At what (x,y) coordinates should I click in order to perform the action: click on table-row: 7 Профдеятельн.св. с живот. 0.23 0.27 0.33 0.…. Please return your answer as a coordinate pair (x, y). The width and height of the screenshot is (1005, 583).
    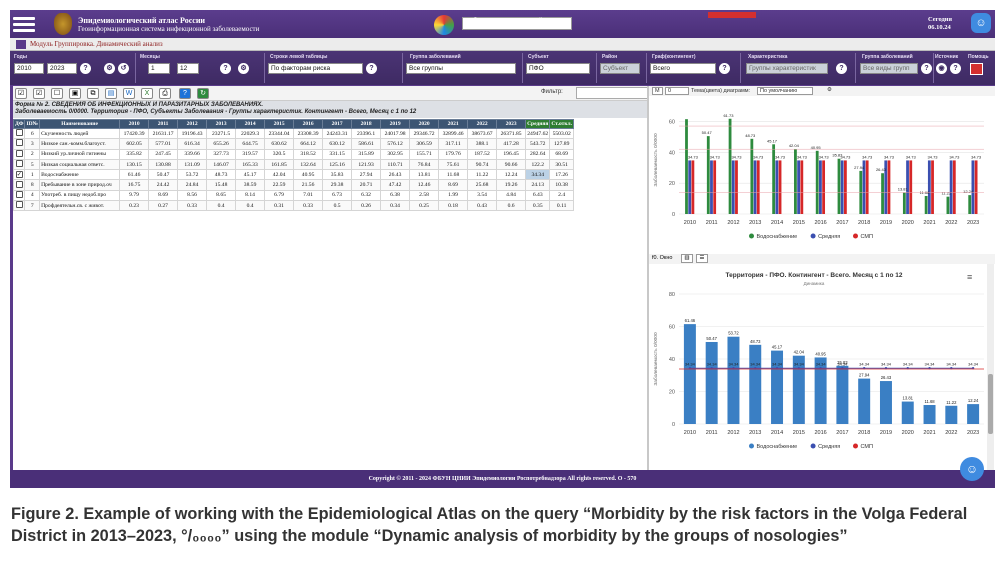
    Looking at the image, I should click on (293, 206).